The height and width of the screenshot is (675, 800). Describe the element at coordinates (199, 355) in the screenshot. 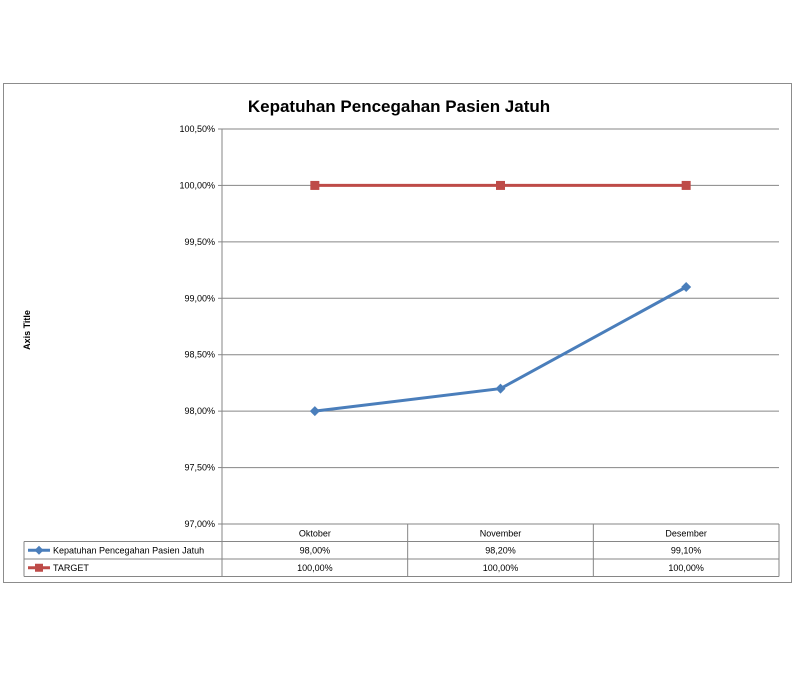

I see `y-tick-label: 98,50%` at that location.